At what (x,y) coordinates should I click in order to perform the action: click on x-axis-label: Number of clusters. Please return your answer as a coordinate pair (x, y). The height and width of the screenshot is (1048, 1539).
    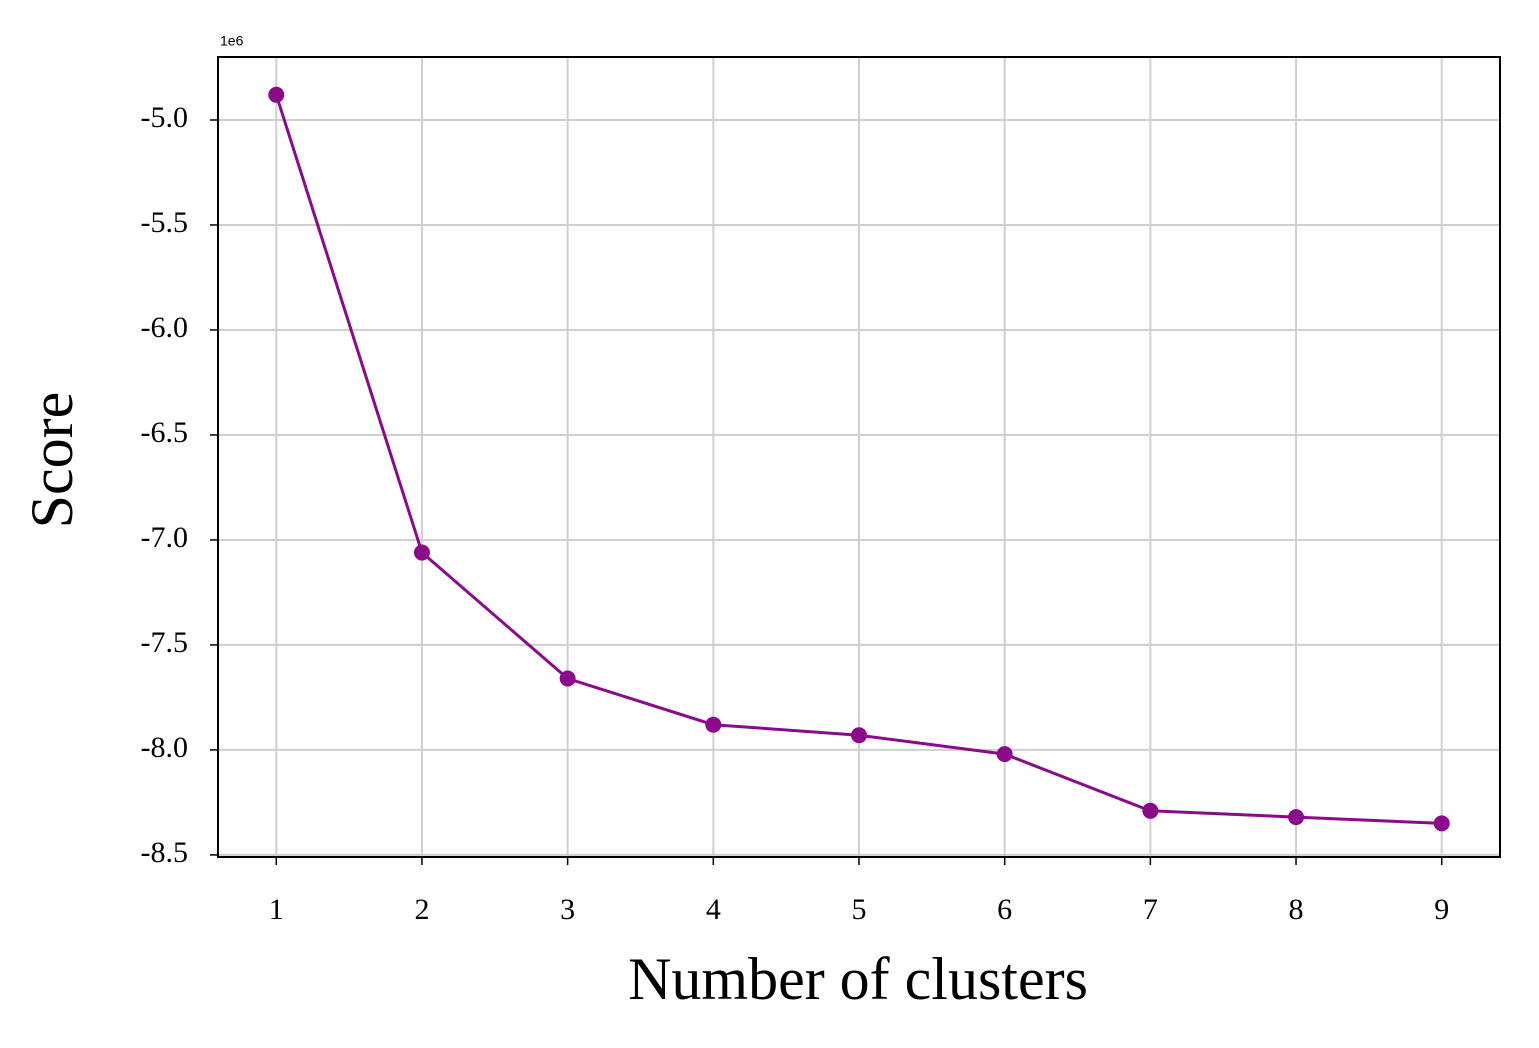
    Looking at the image, I should click on (858, 979).